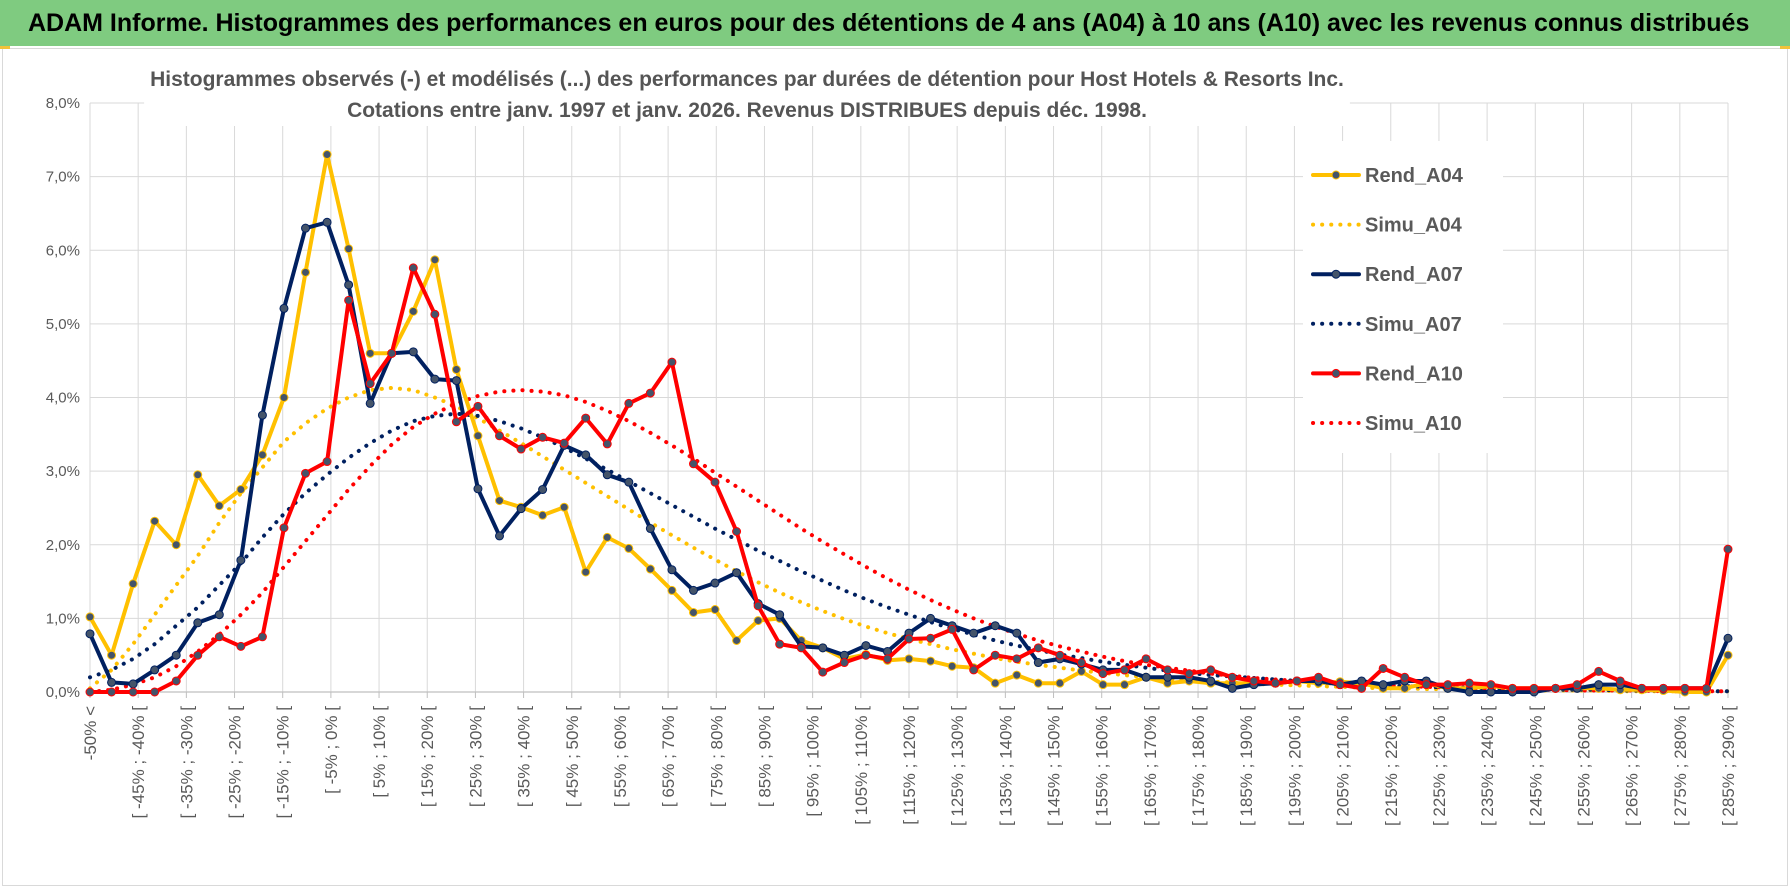  I want to click on x-tick-label: [ 205% ; 210% [, so click(1343, 766).